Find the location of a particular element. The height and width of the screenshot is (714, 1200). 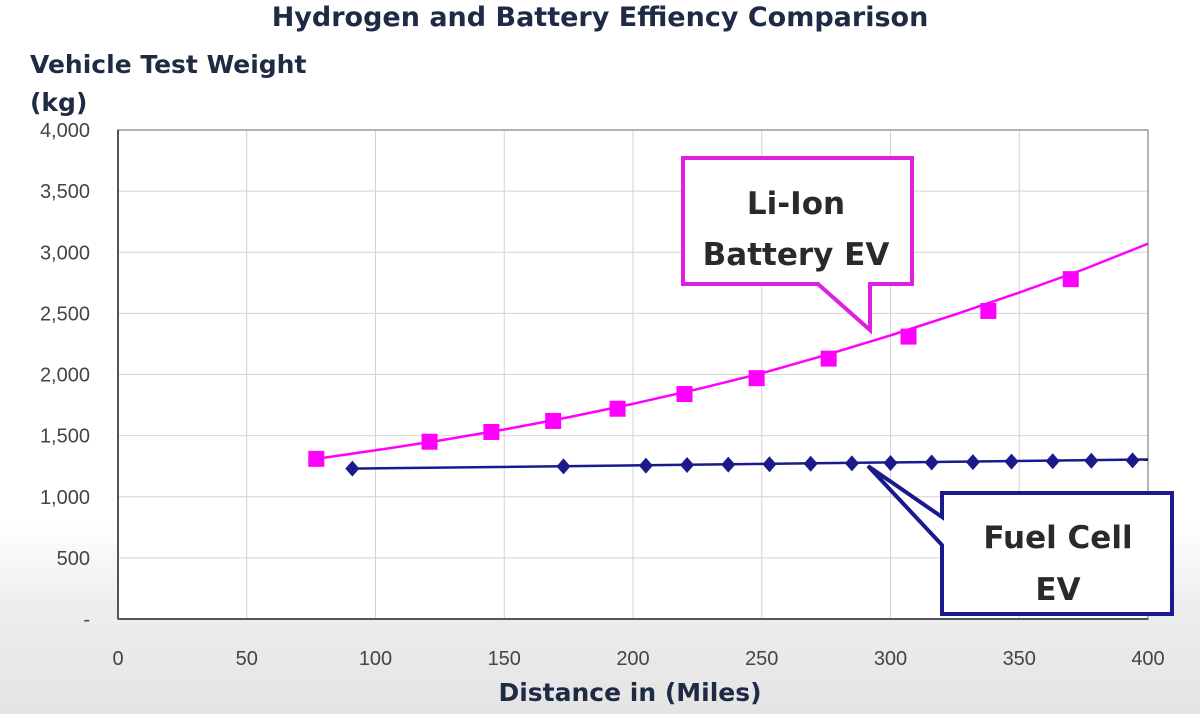

y-tick-label: 500 is located at coordinates (73, 559).